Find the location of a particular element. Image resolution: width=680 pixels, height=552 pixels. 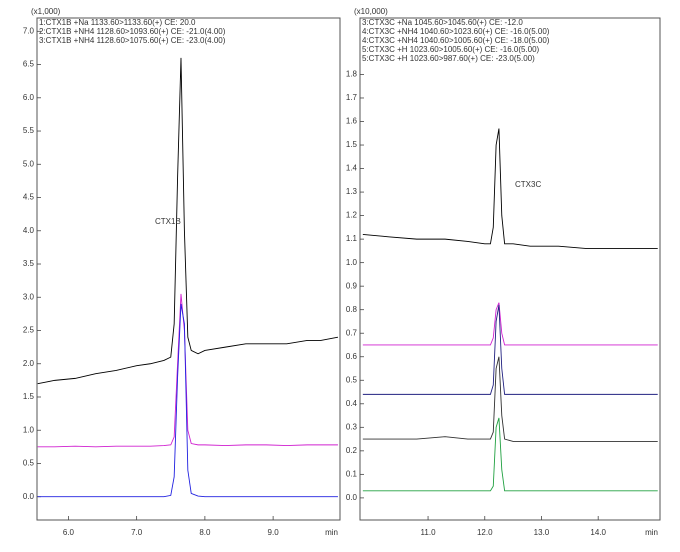

y-tick-label: 0.7 is located at coordinates (352, 332).